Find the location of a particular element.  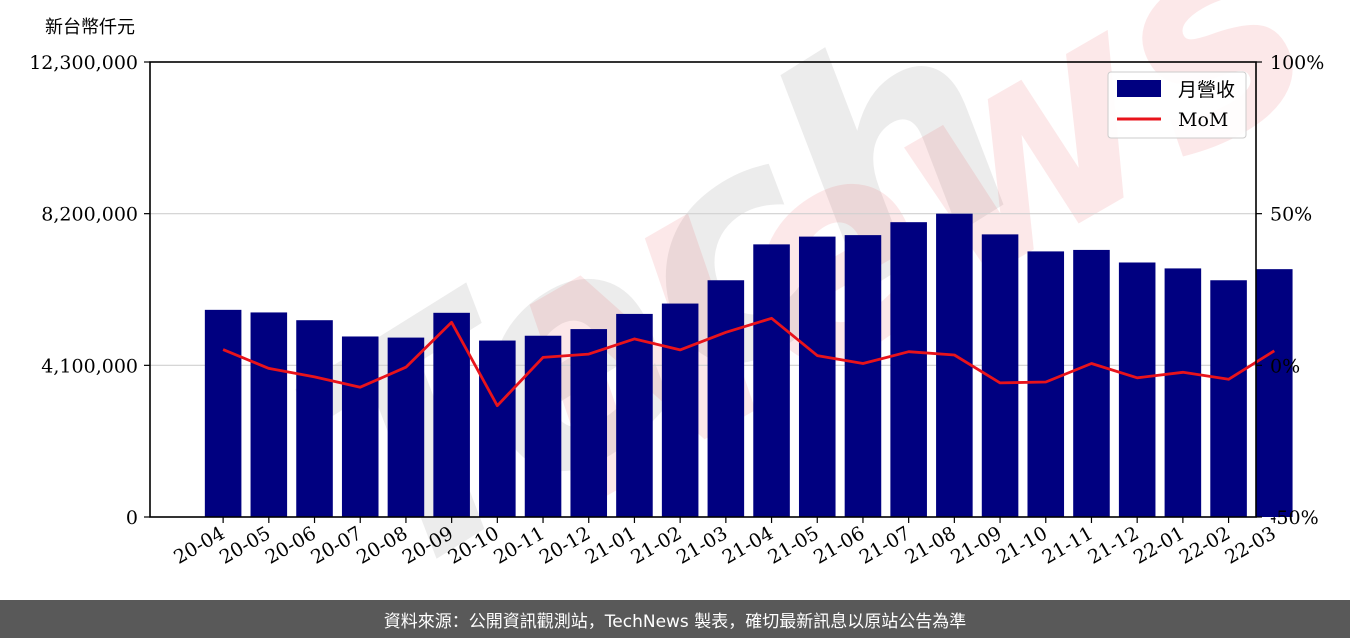

footer-text: 資料來源：公開資訊觀測站，TechNews 製表，確切最新訊息以原站公告為準 is located at coordinates (675, 621).